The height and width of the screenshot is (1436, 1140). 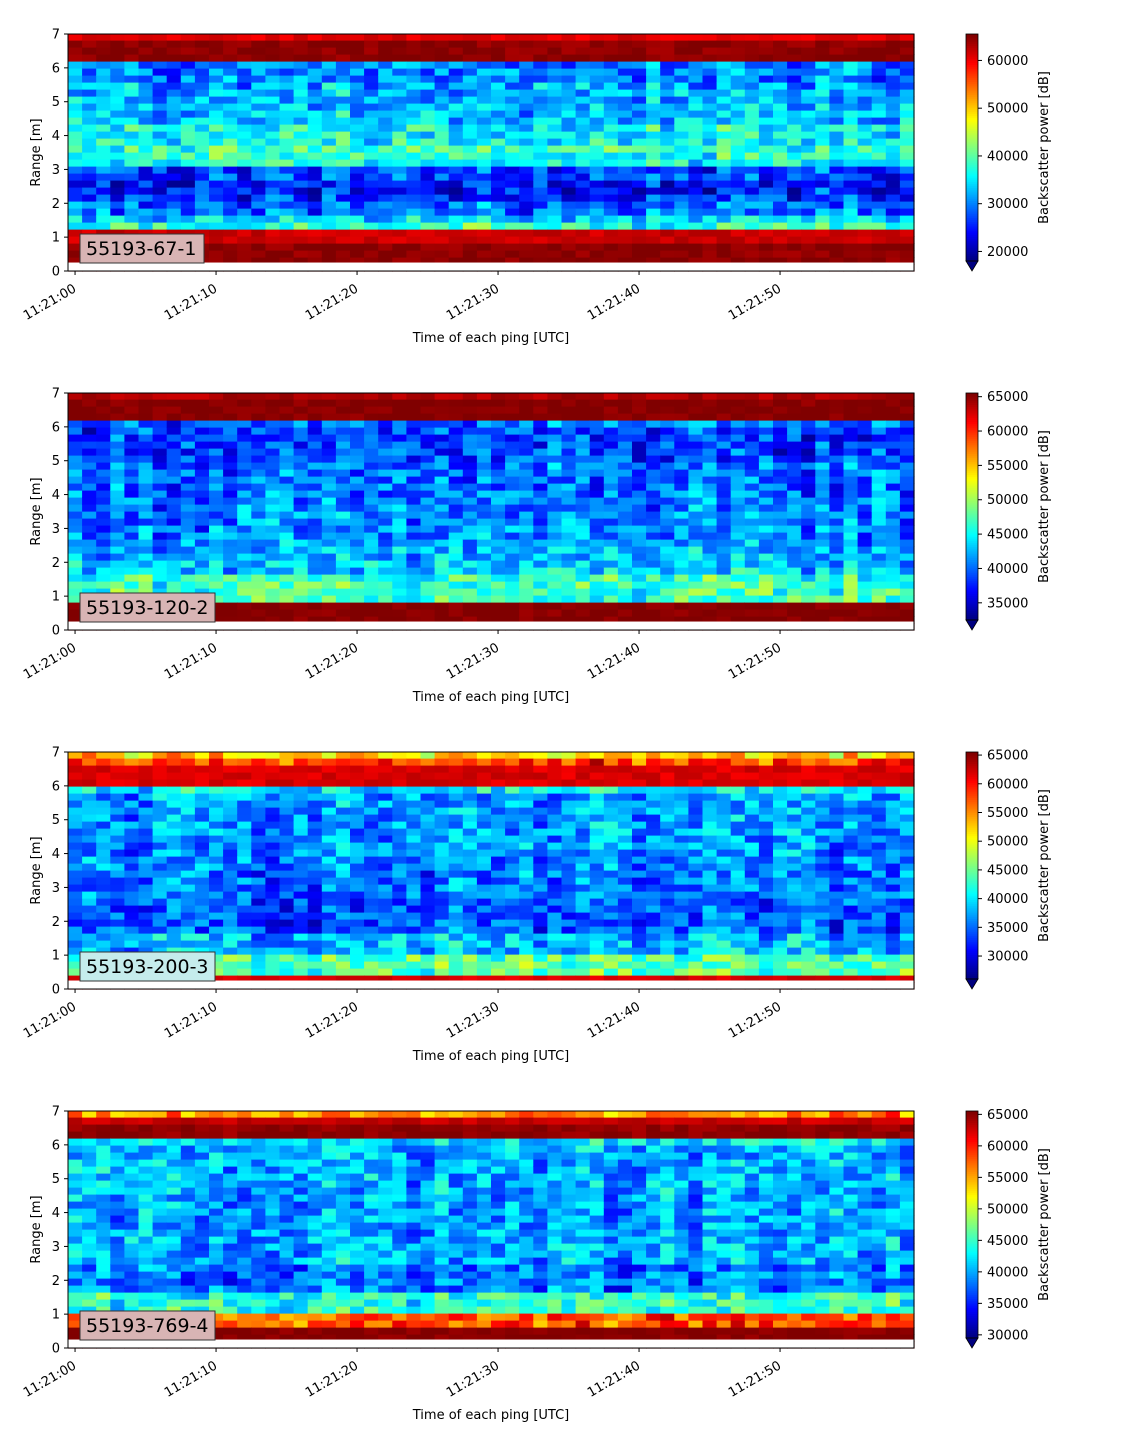 I want to click on x-tick-label: 11:21:30, so click(x=473, y=661).